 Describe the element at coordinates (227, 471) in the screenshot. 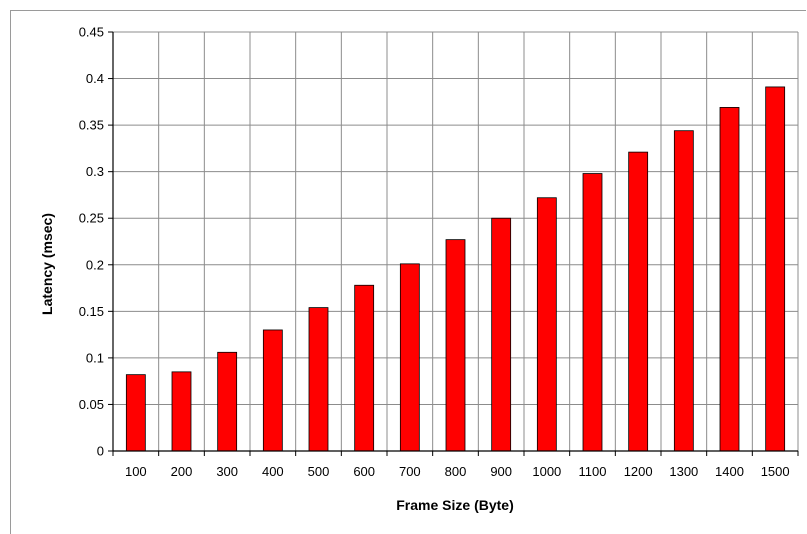

I see `x-tick-label: 300` at that location.